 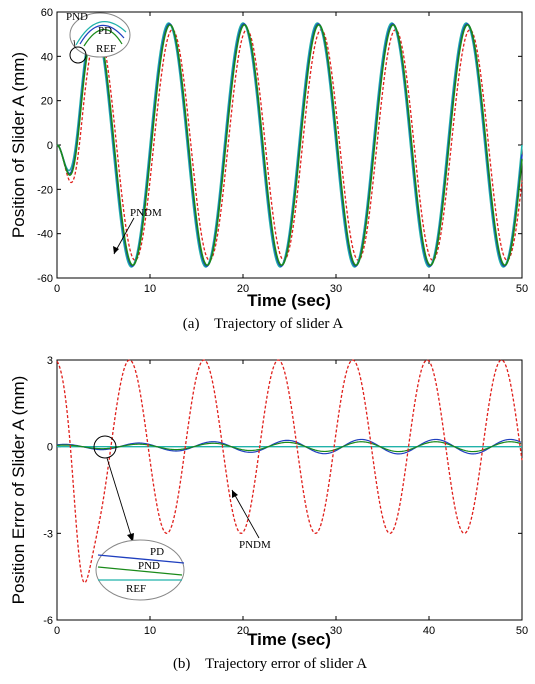 What do you see at coordinates (105, 31) in the screenshot?
I see `chart-a-annot-pd: PD` at bounding box center [105, 31].